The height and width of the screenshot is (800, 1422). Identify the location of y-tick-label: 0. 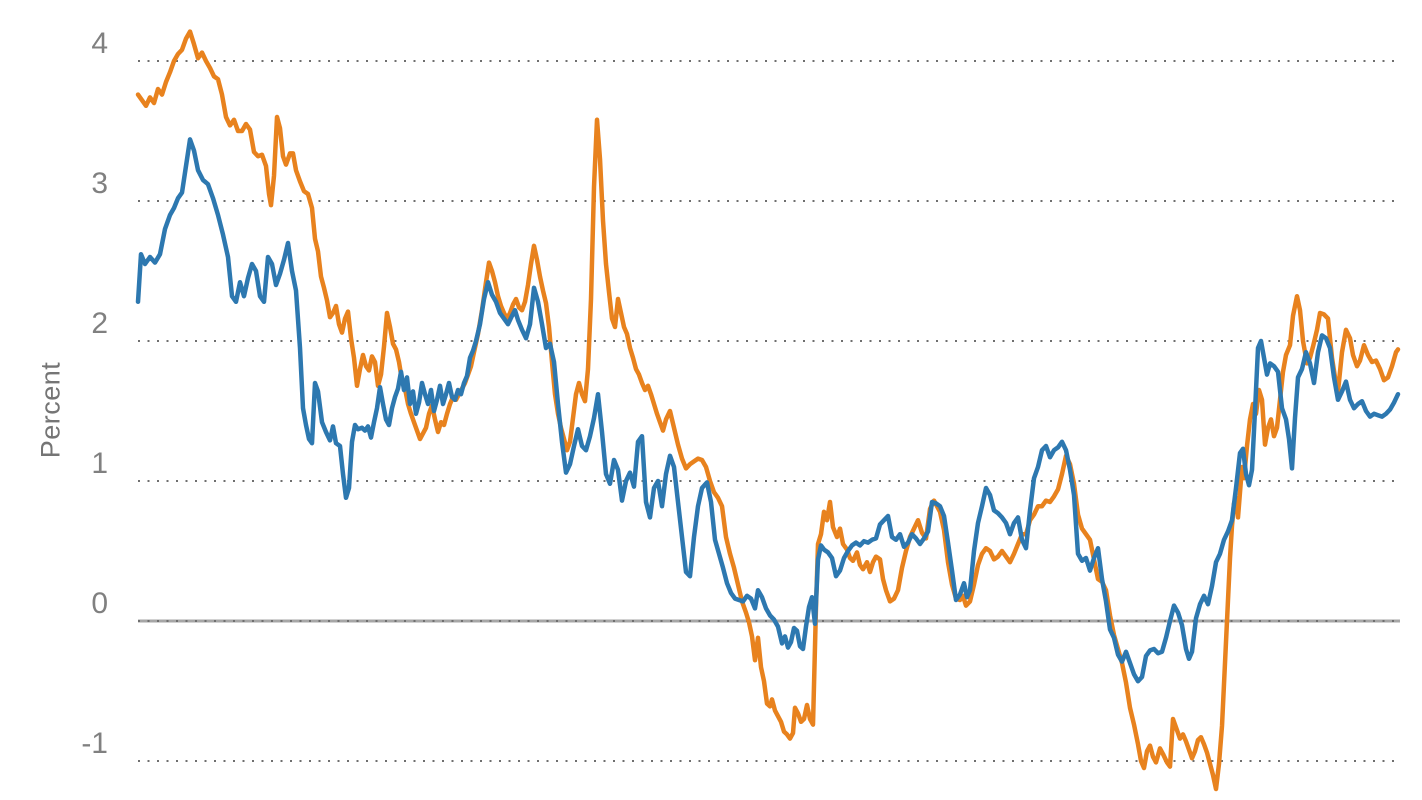
(99, 603).